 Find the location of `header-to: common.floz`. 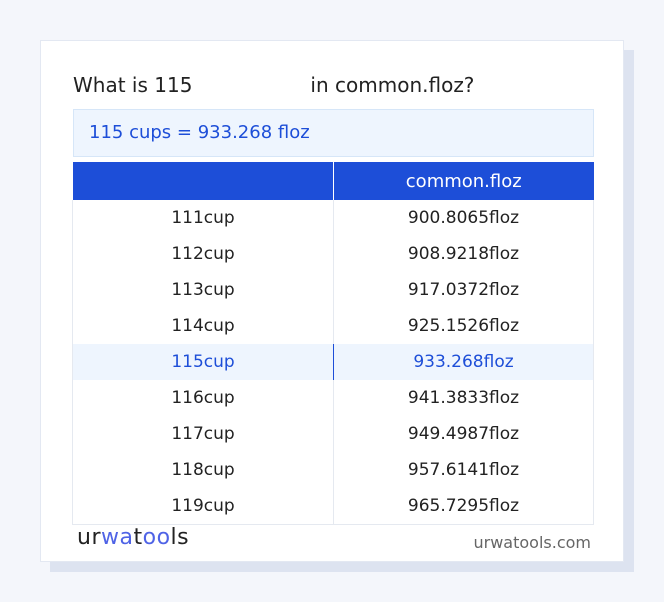

header-to: common.floz is located at coordinates (463, 181).